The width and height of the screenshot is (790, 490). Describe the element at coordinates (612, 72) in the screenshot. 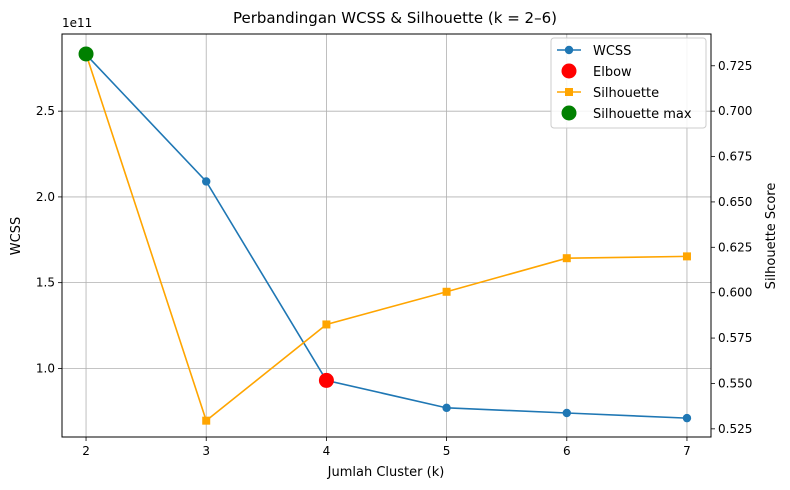

I see `legend-label: Elbow` at that location.